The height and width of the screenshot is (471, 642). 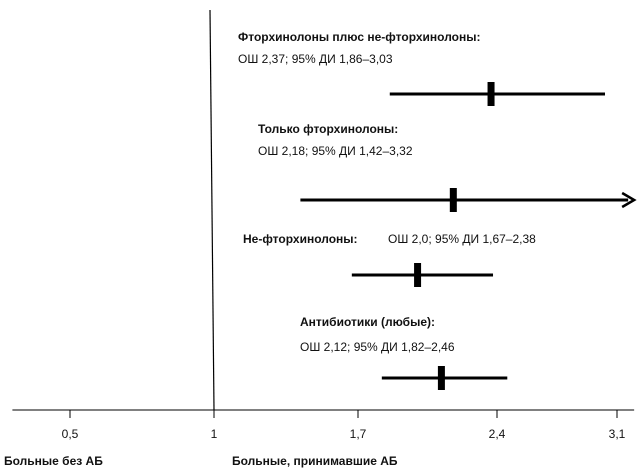 What do you see at coordinates (462, 239) in the screenshot?
I see `row-stats: ОШ 2,0; 95% ДИ 1,67–2,38` at bounding box center [462, 239].